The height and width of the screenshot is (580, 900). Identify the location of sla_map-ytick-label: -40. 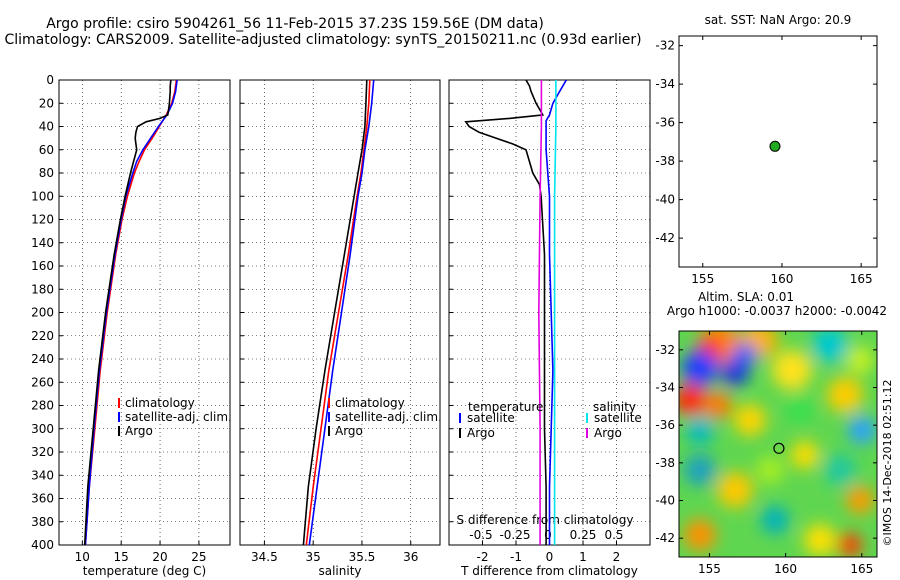
(665, 501).